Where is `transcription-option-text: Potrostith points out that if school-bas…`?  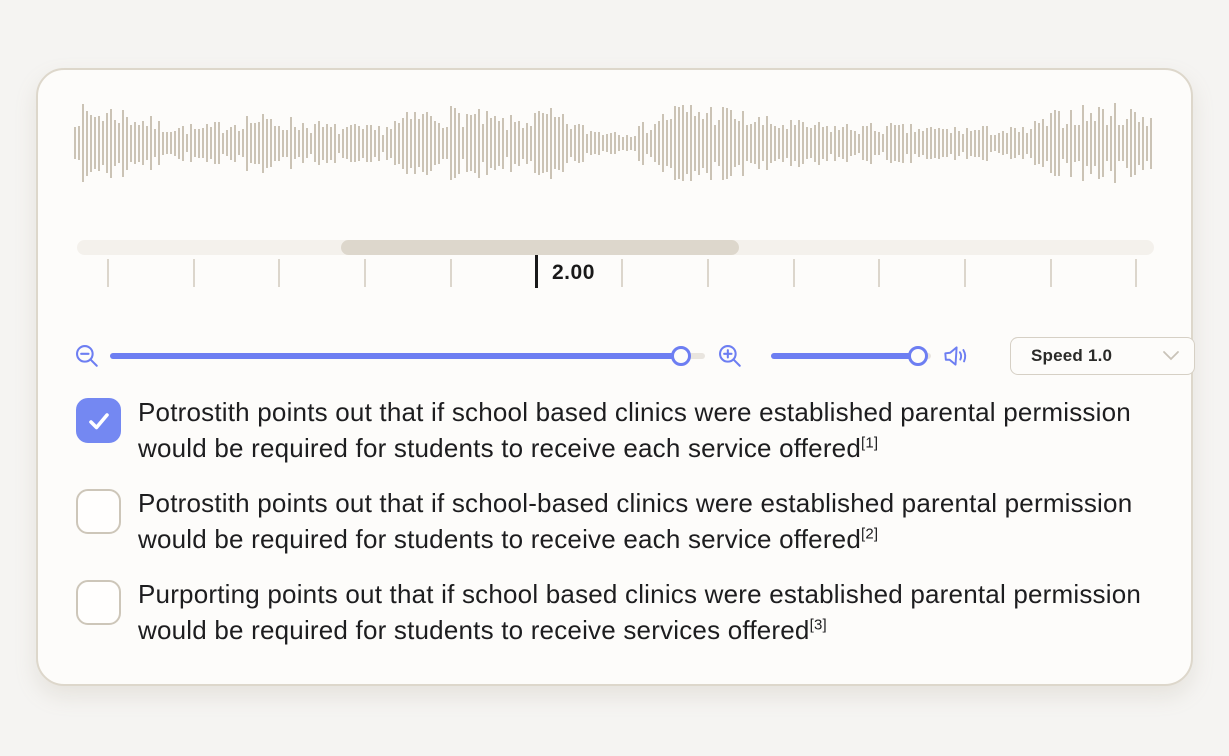 transcription-option-text: Potrostith points out that if school-bas… is located at coordinates (648, 521).